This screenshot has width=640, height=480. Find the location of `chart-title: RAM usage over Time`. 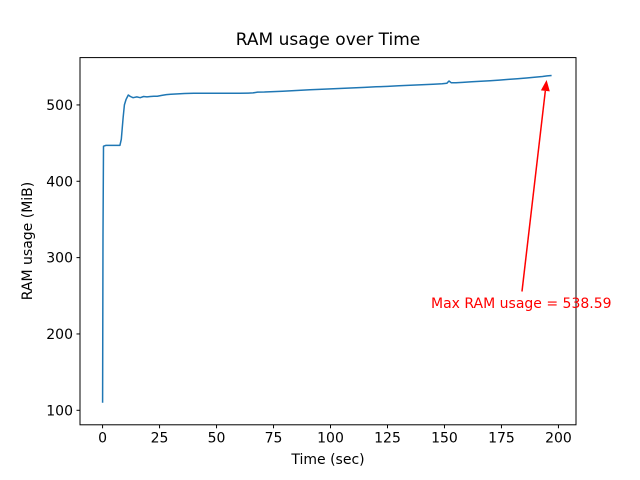

chart-title: RAM usage over Time is located at coordinates (328, 40).